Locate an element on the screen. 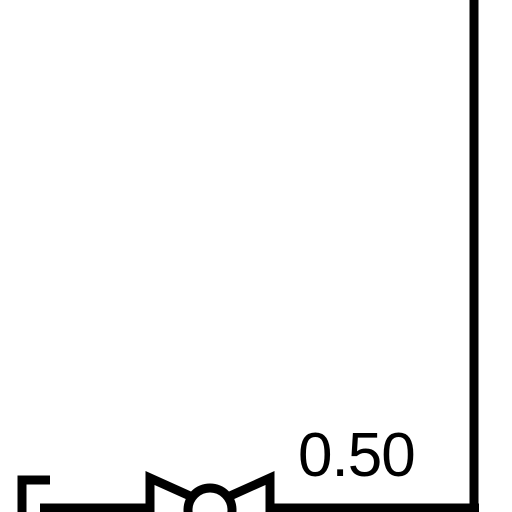 This screenshot has width=512, height=512. bracket-symbol is located at coordinates (33, 493).